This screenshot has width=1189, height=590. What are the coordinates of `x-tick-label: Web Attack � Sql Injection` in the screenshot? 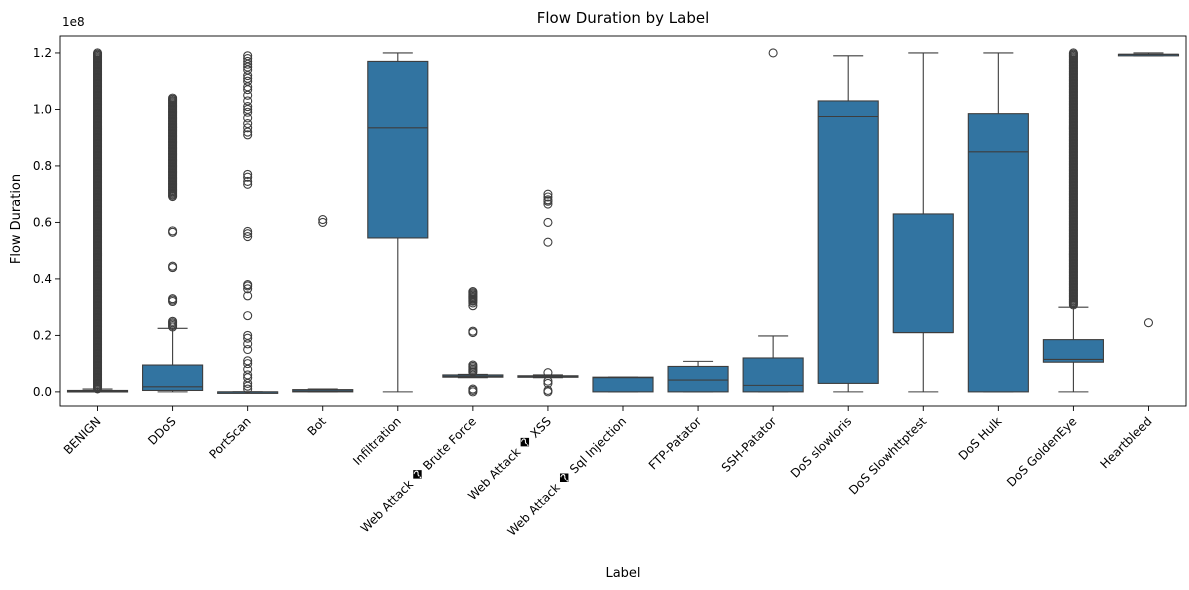 It's located at (567, 476).